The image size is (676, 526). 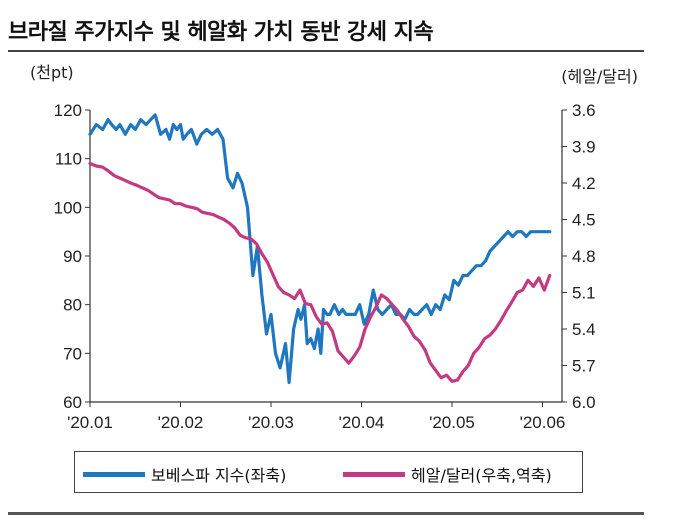 I want to click on x-axis-tick-label: '20.03, so click(x=271, y=422).